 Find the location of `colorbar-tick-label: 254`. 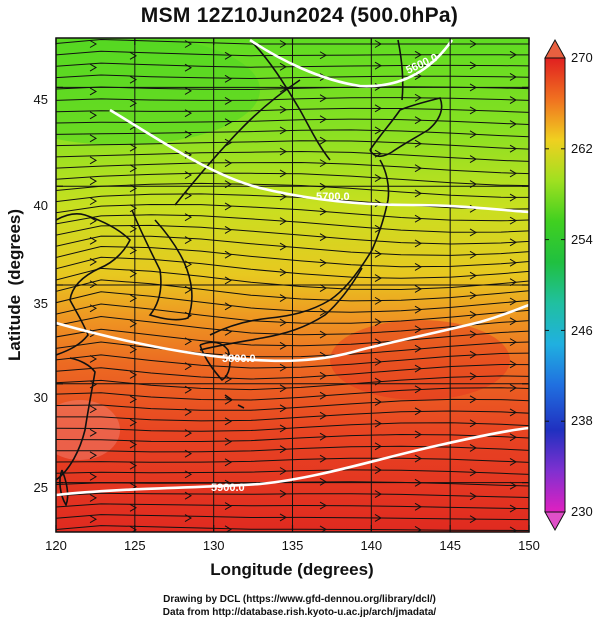

colorbar-tick-label: 254 is located at coordinates (582, 239).